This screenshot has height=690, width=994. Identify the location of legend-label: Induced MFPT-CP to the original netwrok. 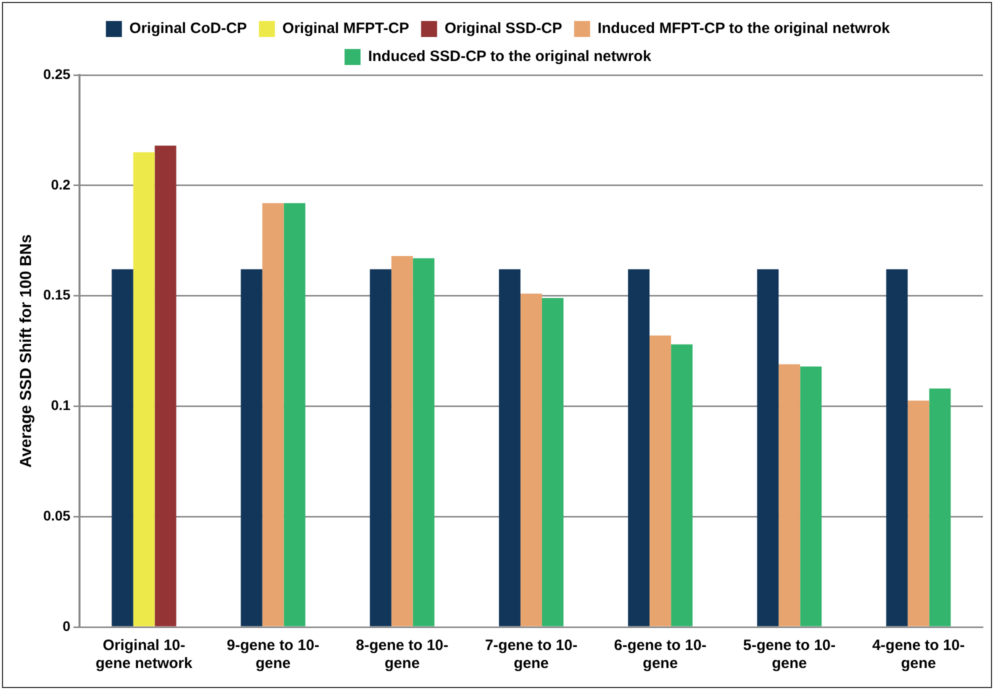
(744, 29).